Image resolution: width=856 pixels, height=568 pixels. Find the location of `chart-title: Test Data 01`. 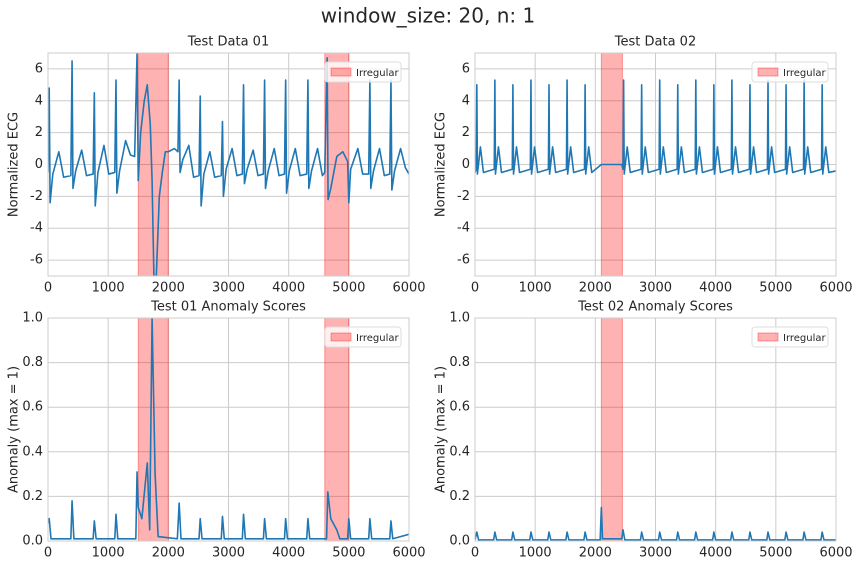

chart-title: Test Data 01 is located at coordinates (228, 42).